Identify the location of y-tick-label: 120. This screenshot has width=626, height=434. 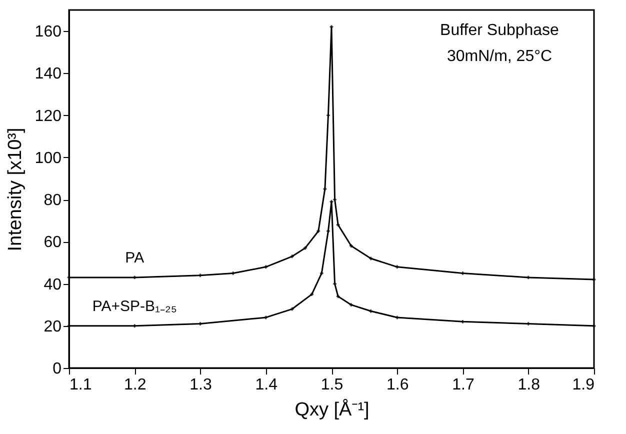
(48, 116).